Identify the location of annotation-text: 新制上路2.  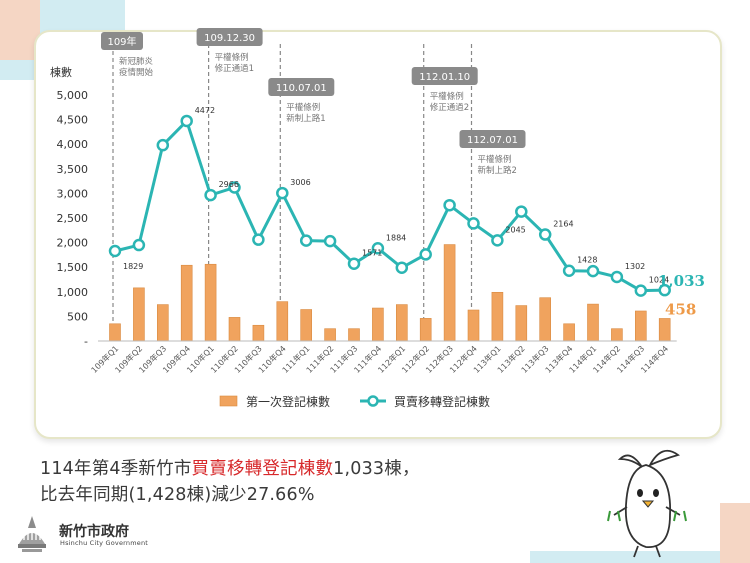
(497, 170).